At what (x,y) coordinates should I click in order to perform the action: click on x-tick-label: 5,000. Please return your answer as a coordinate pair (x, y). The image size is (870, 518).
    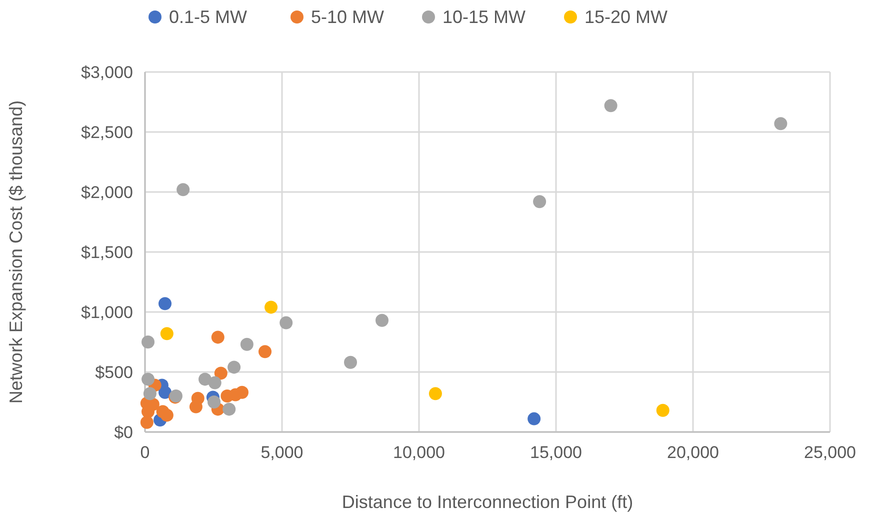
    Looking at the image, I should click on (282, 452).